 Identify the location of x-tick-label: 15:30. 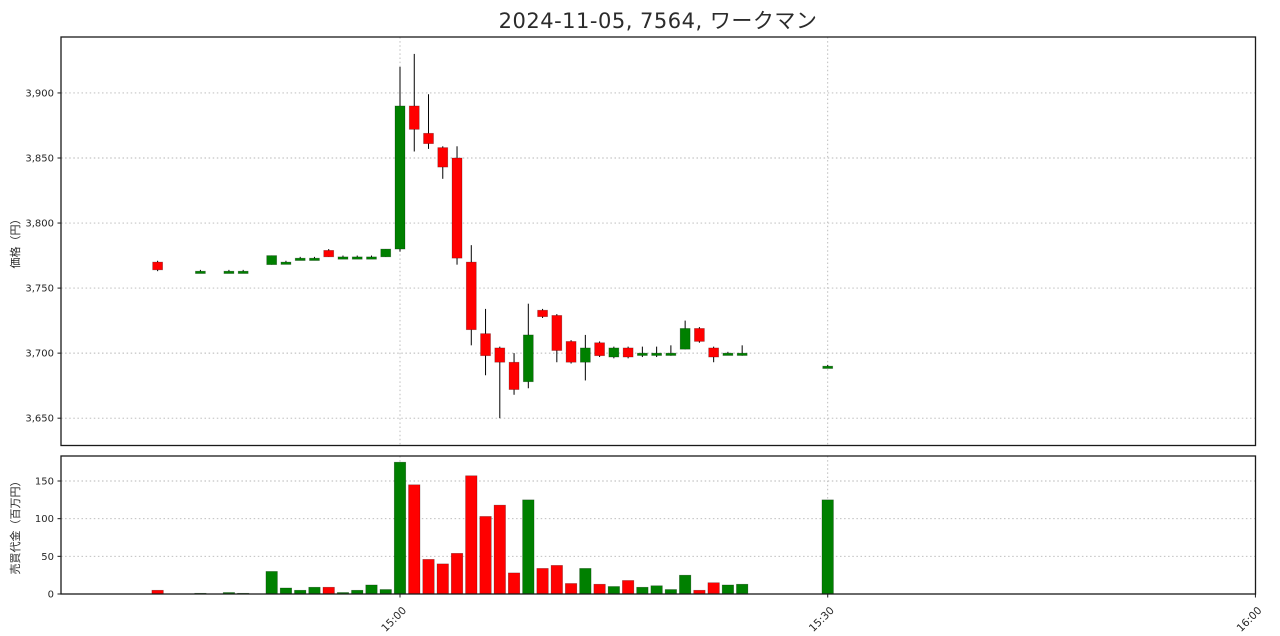
(822, 620).